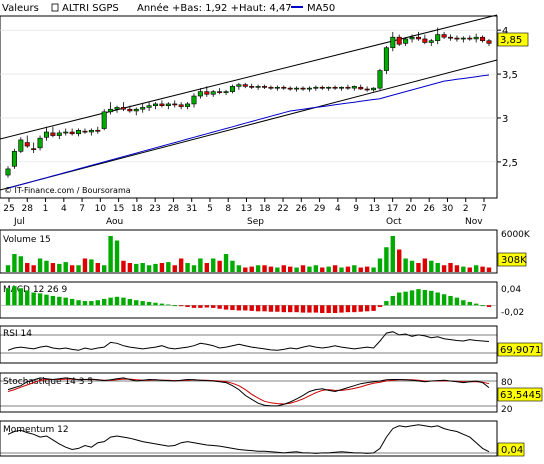 The width and height of the screenshot is (544, 464). Describe the element at coordinates (114, 222) in the screenshot. I see `month-label: Aou` at that location.